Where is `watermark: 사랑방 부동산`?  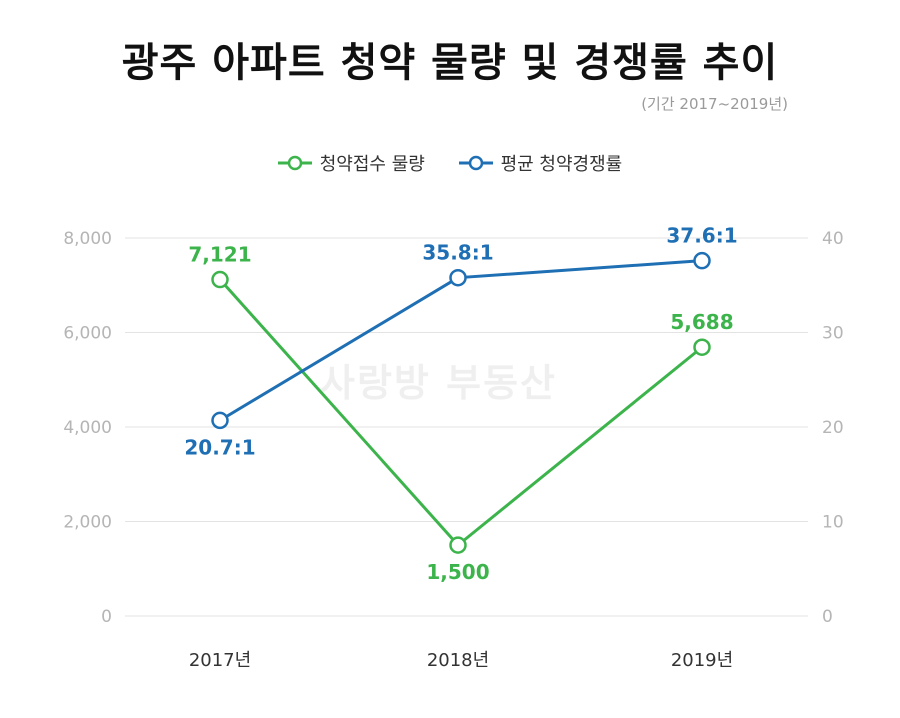 watermark: 사랑방 부동산 is located at coordinates (438, 383).